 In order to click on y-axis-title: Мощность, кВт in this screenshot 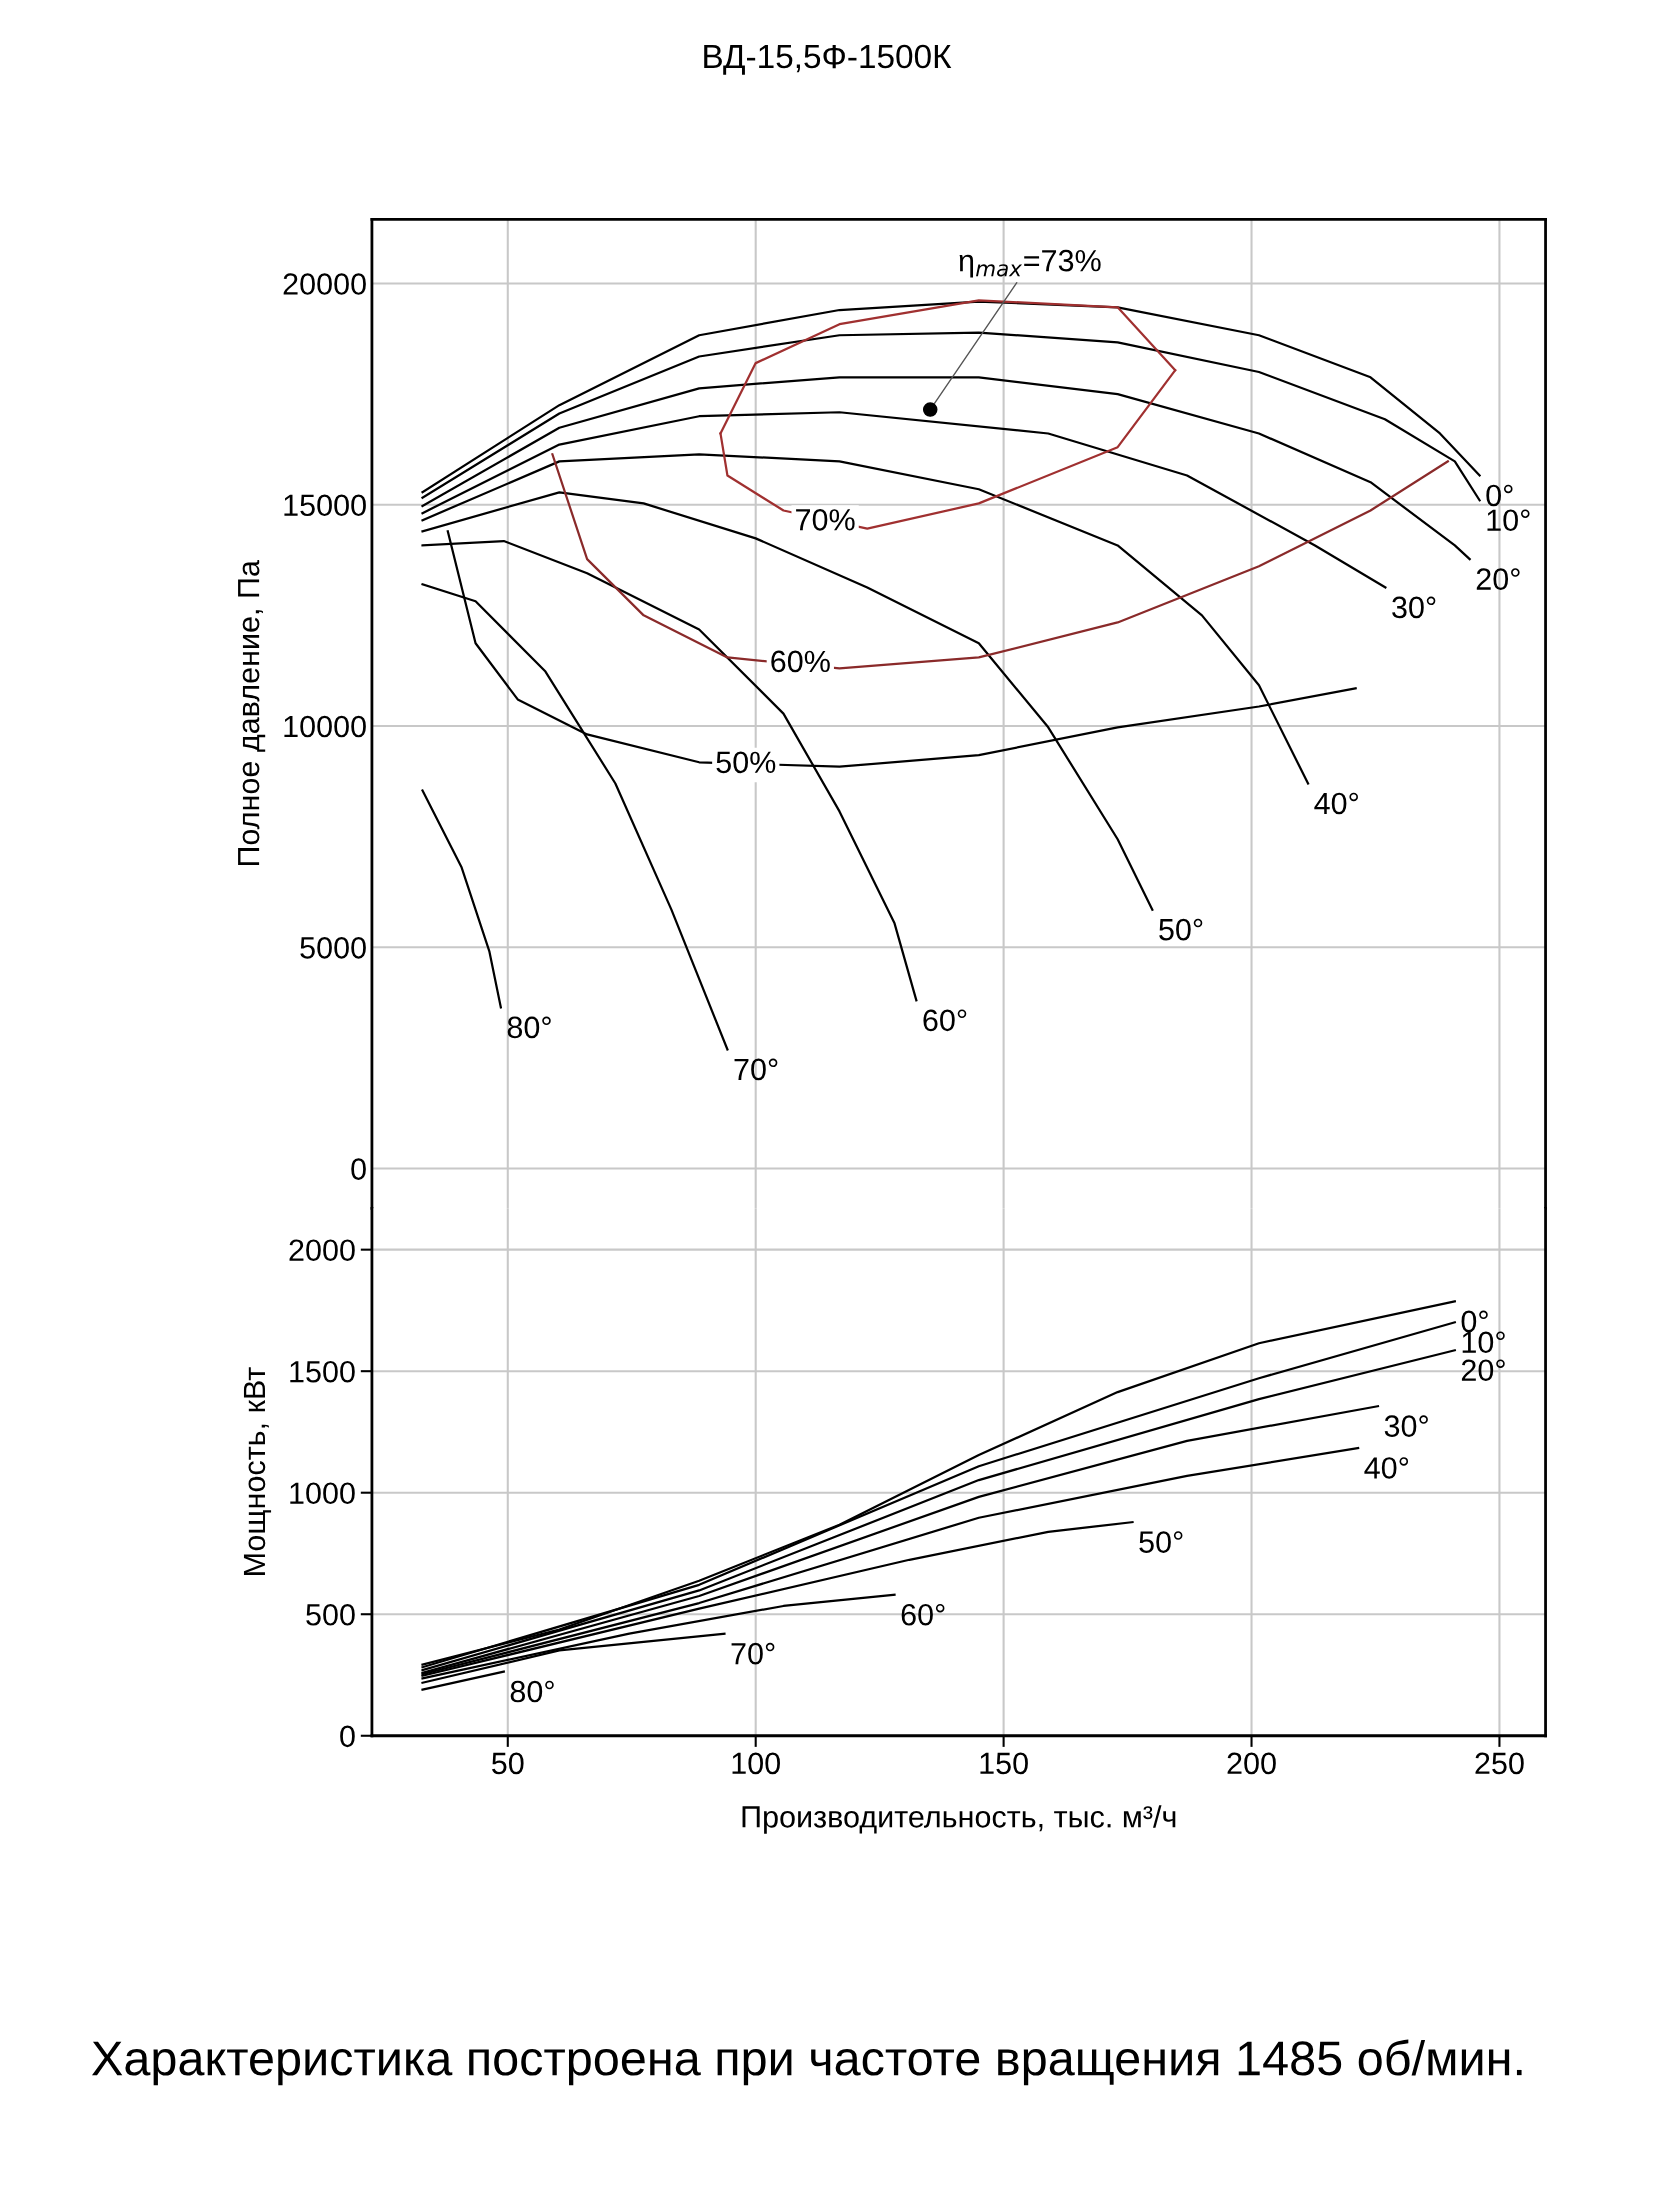, I will do `click(257, 1471)`.